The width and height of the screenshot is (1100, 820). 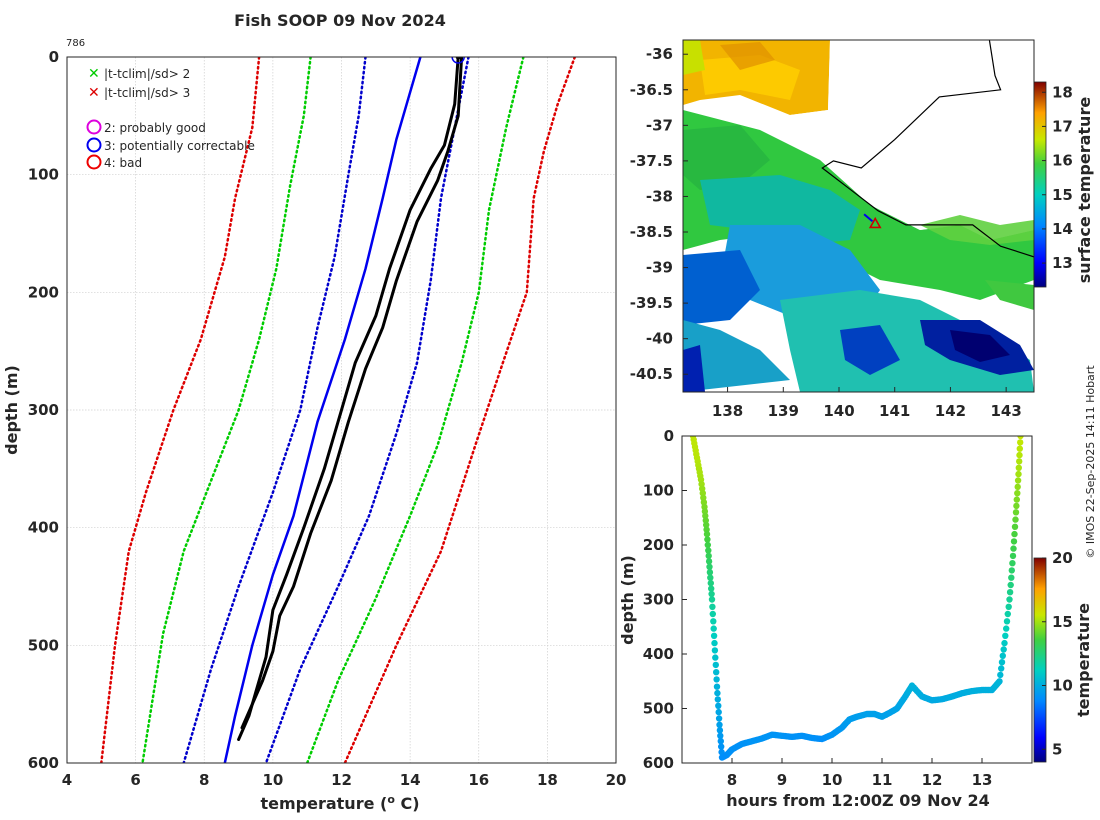 I want to click on td-y-tick-label: 500, so click(x=658, y=709).